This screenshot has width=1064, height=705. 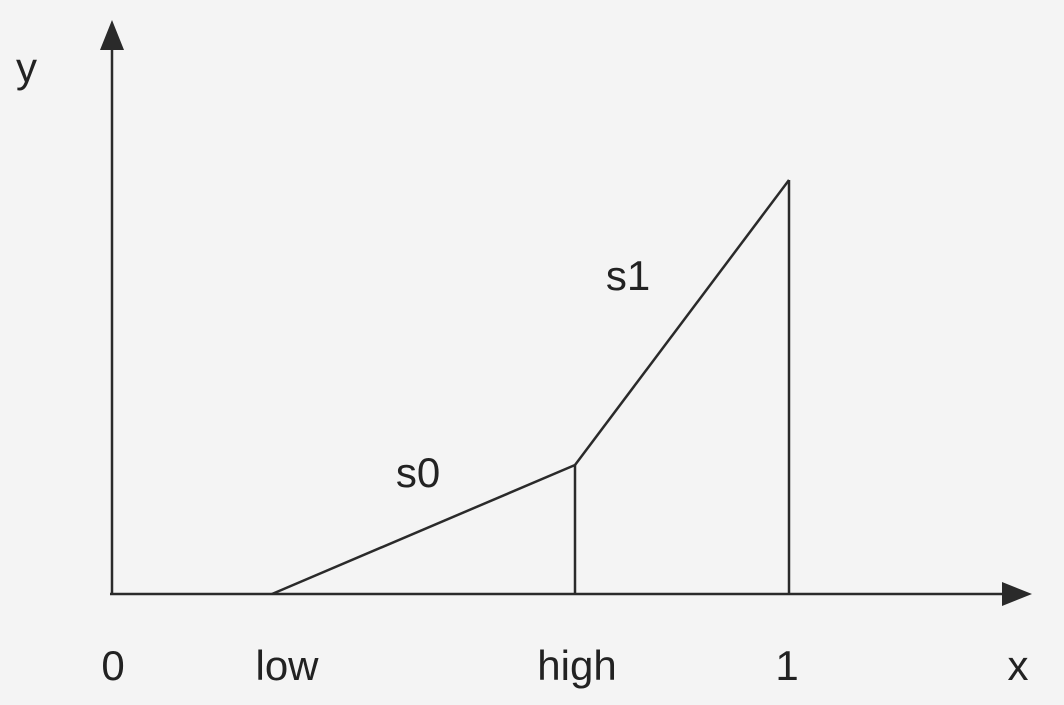 I want to click on x-axis-label: x, so click(x=1018, y=665).